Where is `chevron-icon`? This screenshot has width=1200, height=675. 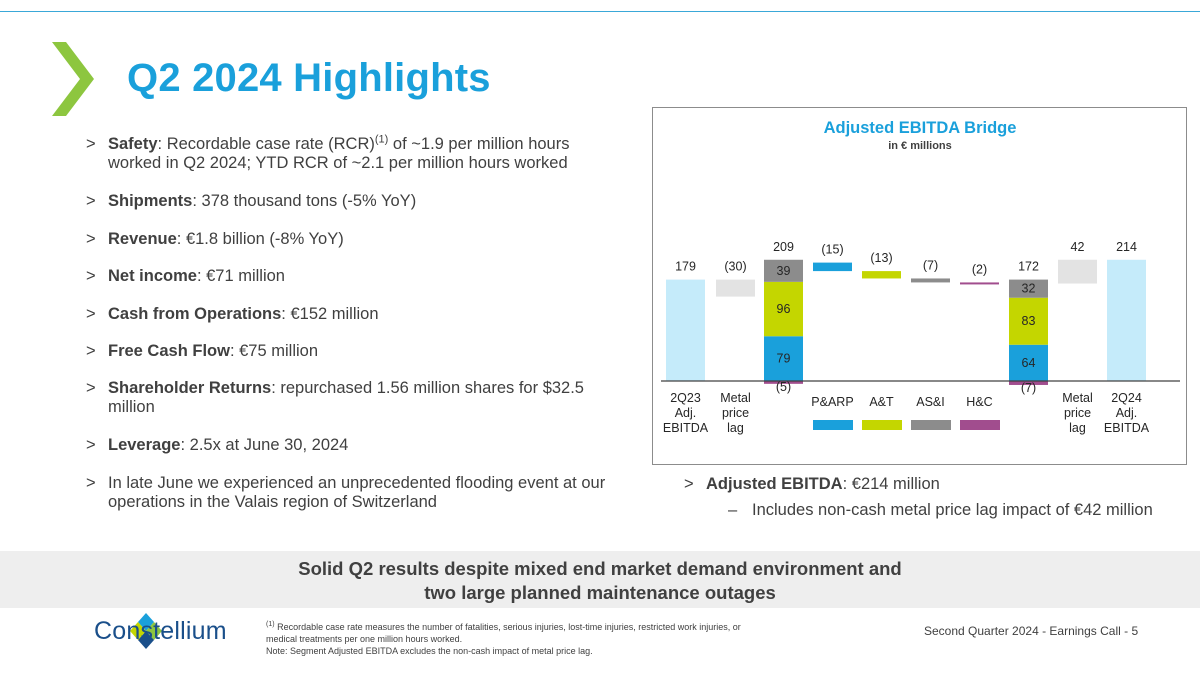
chevron-icon is located at coordinates (73, 79).